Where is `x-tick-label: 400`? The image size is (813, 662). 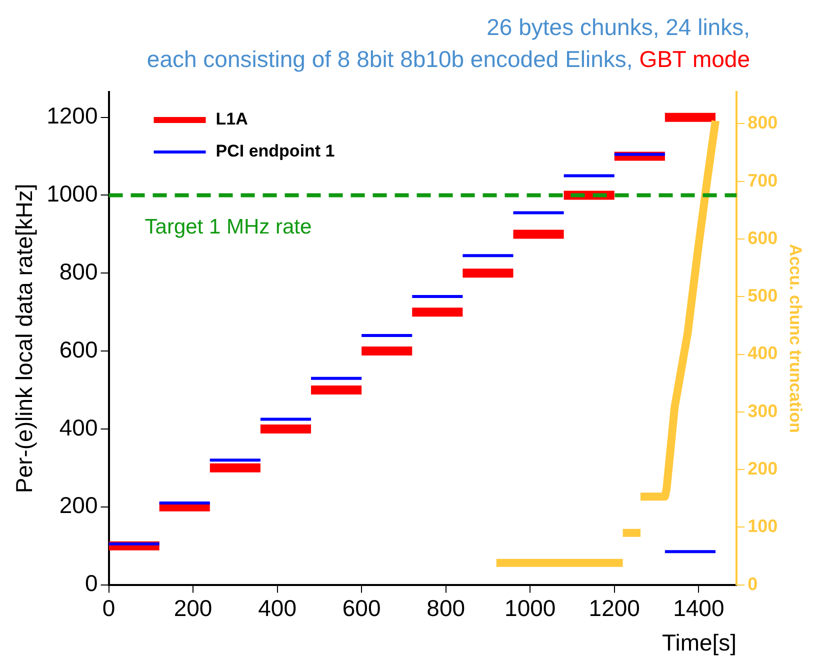 x-tick-label: 400 is located at coordinates (277, 607).